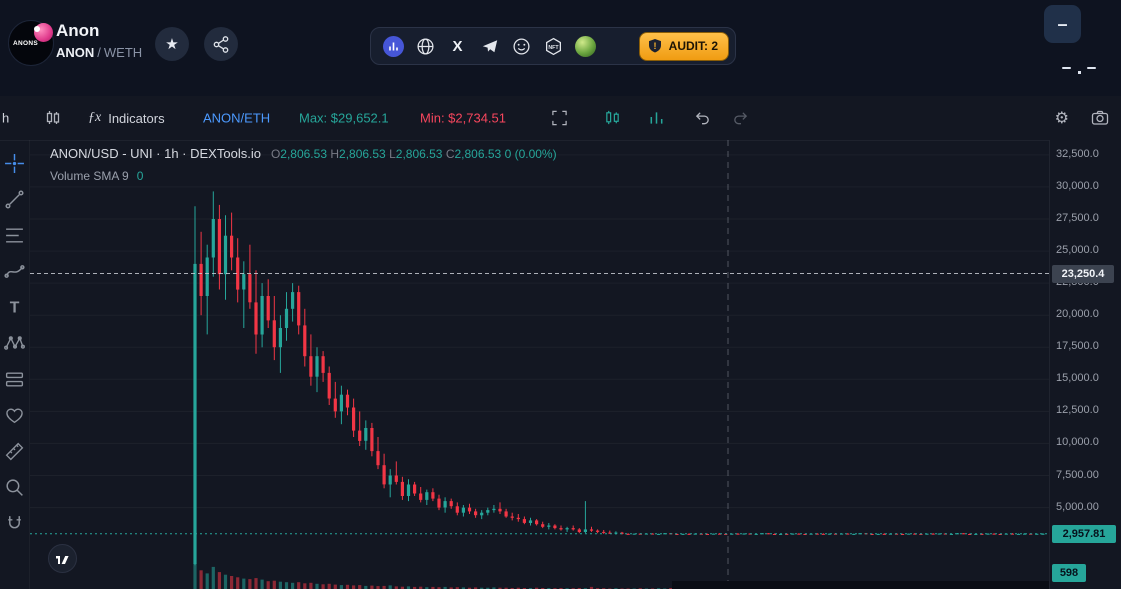 Image resolution: width=1121 pixels, height=589 pixels. What do you see at coordinates (656, 118) in the screenshot?
I see `bar-style-icon` at bounding box center [656, 118].